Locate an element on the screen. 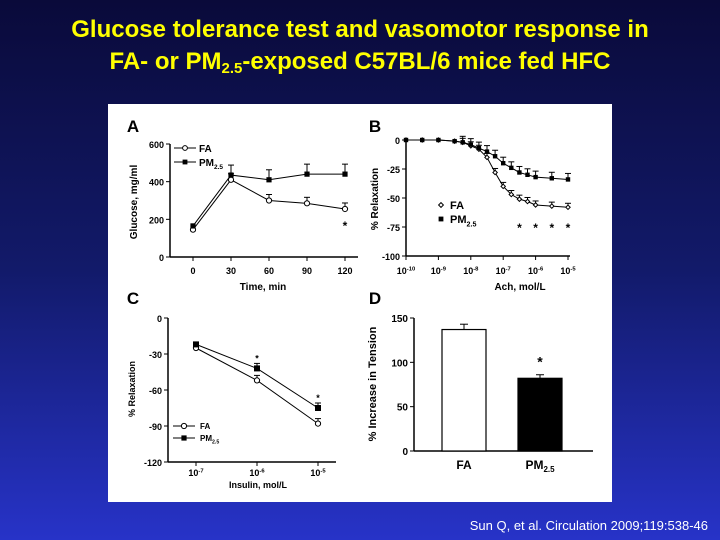 The image size is (720, 540). panel-c-ytick-label: -90 is located at coordinates (155, 427).